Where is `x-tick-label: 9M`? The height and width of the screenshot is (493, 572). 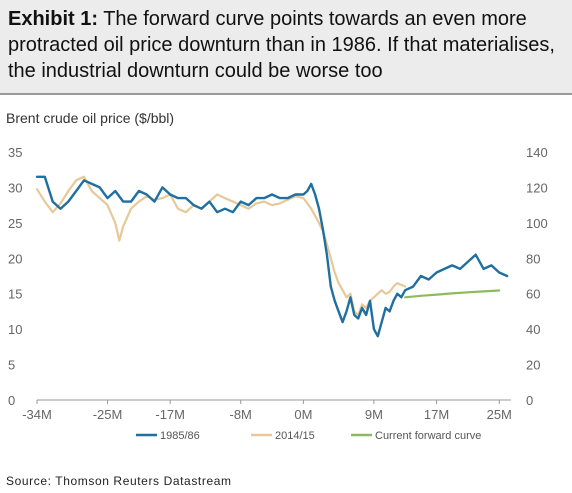 x-tick-label: 9M is located at coordinates (374, 414).